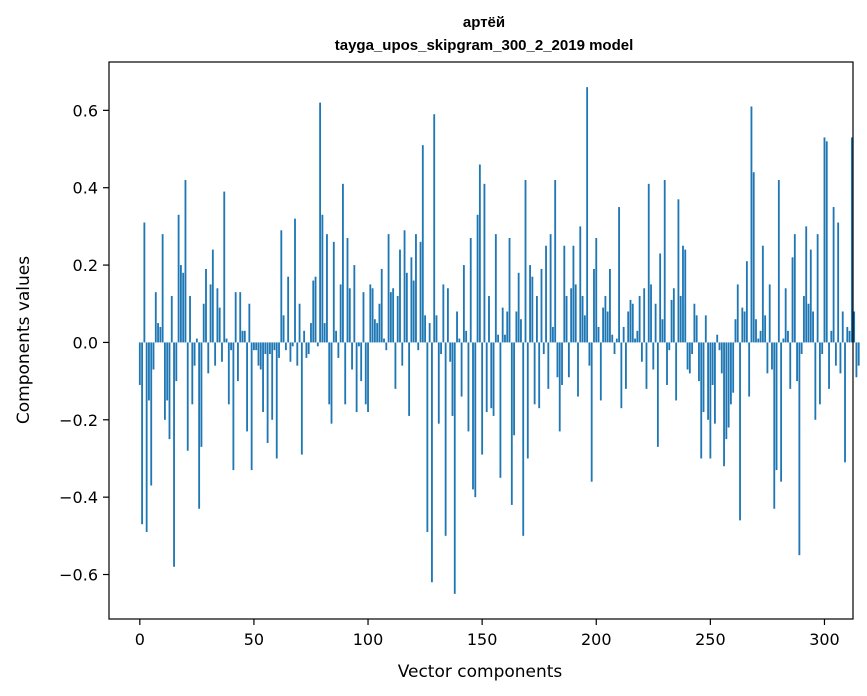 The image size is (867, 696). Describe the element at coordinates (85, 110) in the screenshot. I see `y-tick-label-6: 0.6` at that location.